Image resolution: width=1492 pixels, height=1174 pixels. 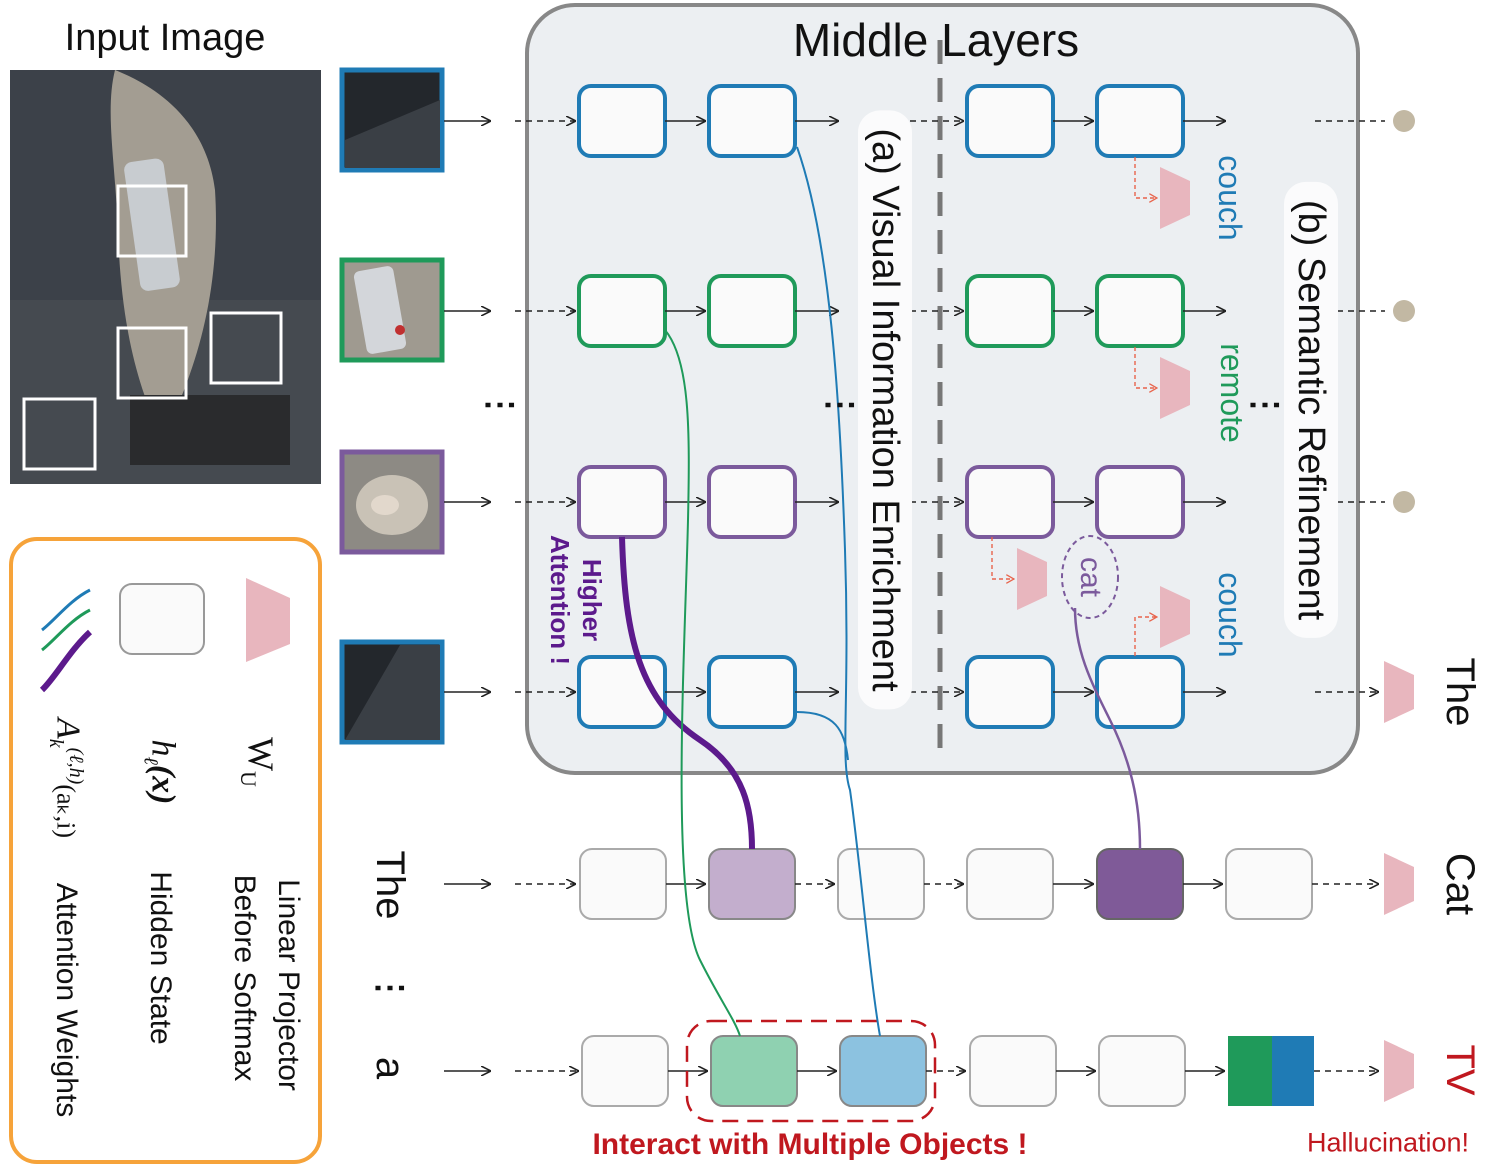 I want to click on legend-projector-symbol: WU, so click(x=258, y=762).